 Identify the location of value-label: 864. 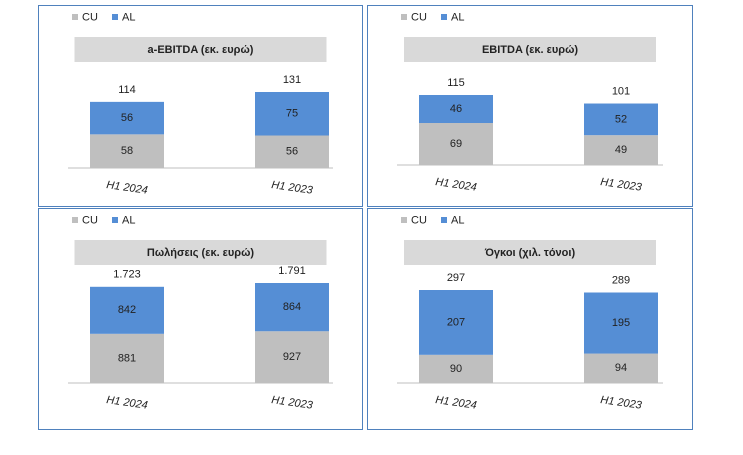
(292, 307).